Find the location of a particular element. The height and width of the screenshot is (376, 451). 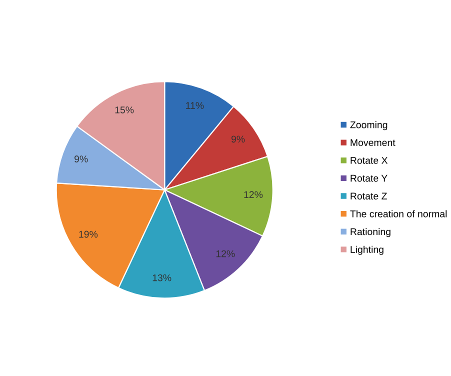

data-label: 15% is located at coordinates (124, 110).